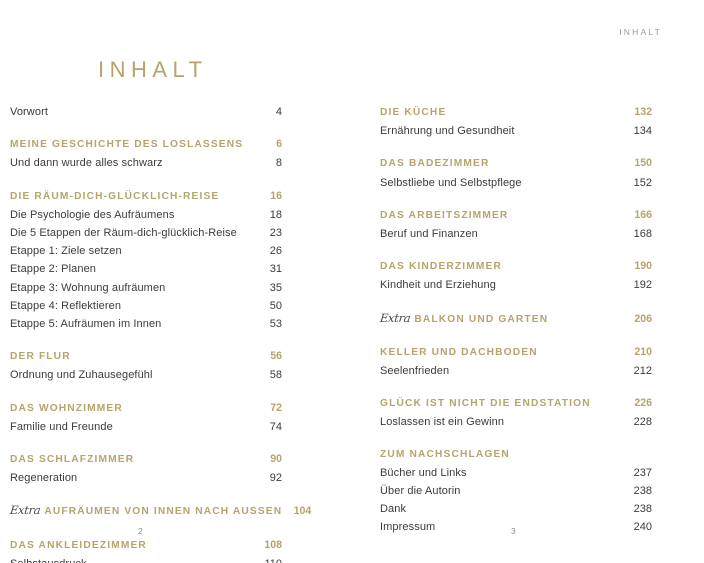  What do you see at coordinates (642, 422) in the screenshot?
I see `toc-page-number: 228` at bounding box center [642, 422].